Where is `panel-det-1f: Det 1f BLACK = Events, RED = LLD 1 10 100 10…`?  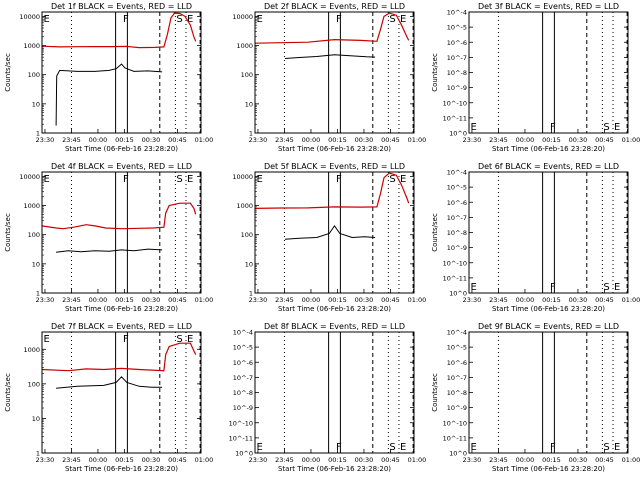
panel-det-1f: Det 1f BLACK = Events, RED = LLD 1 10 100 10… is located at coordinates (108, 77).